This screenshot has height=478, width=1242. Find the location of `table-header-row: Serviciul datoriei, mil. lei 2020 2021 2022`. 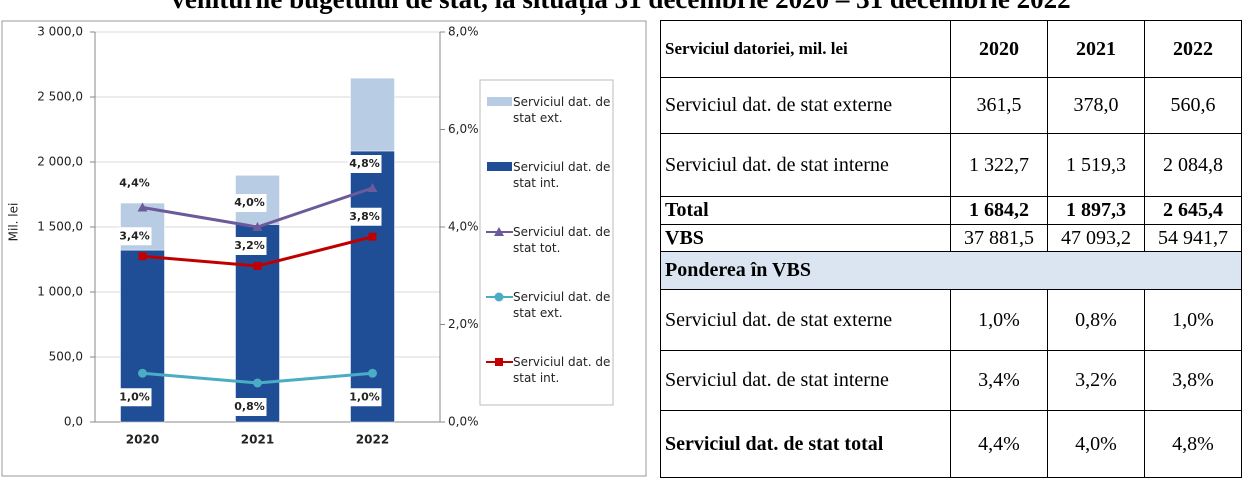

table-header-row: Serviciul datoriei, mil. lei 2020 2021 2022 is located at coordinates (951, 49).